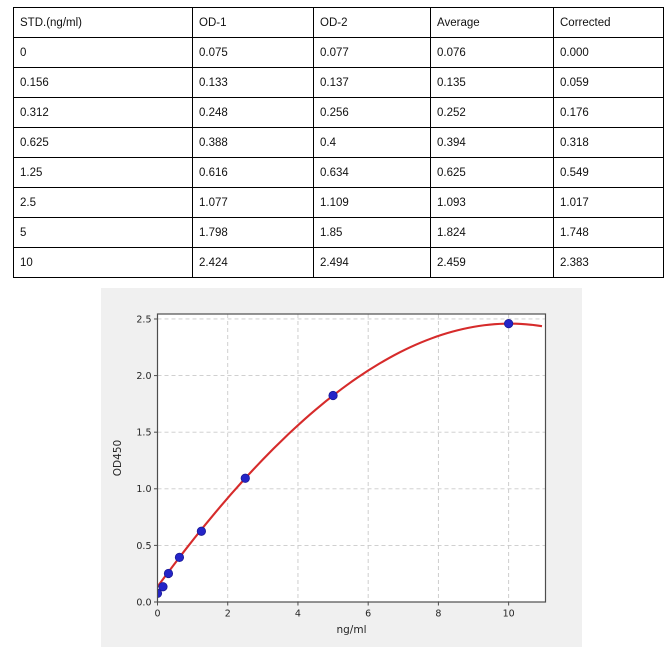  What do you see at coordinates (157, 614) in the screenshot?
I see `x-tick-label: 0` at bounding box center [157, 614].